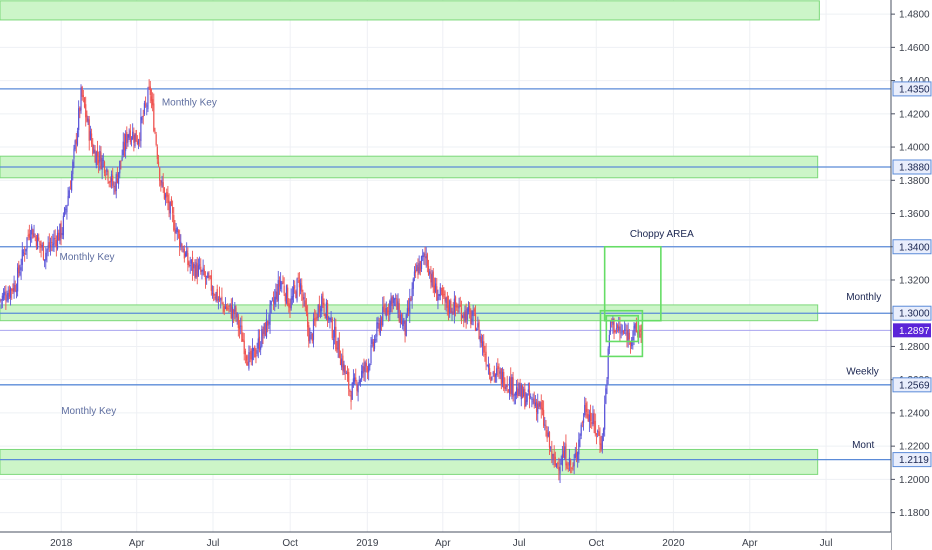 The width and height of the screenshot is (932, 550). What do you see at coordinates (519, 543) in the screenshot?
I see `time-tick-label: Jul` at bounding box center [519, 543].